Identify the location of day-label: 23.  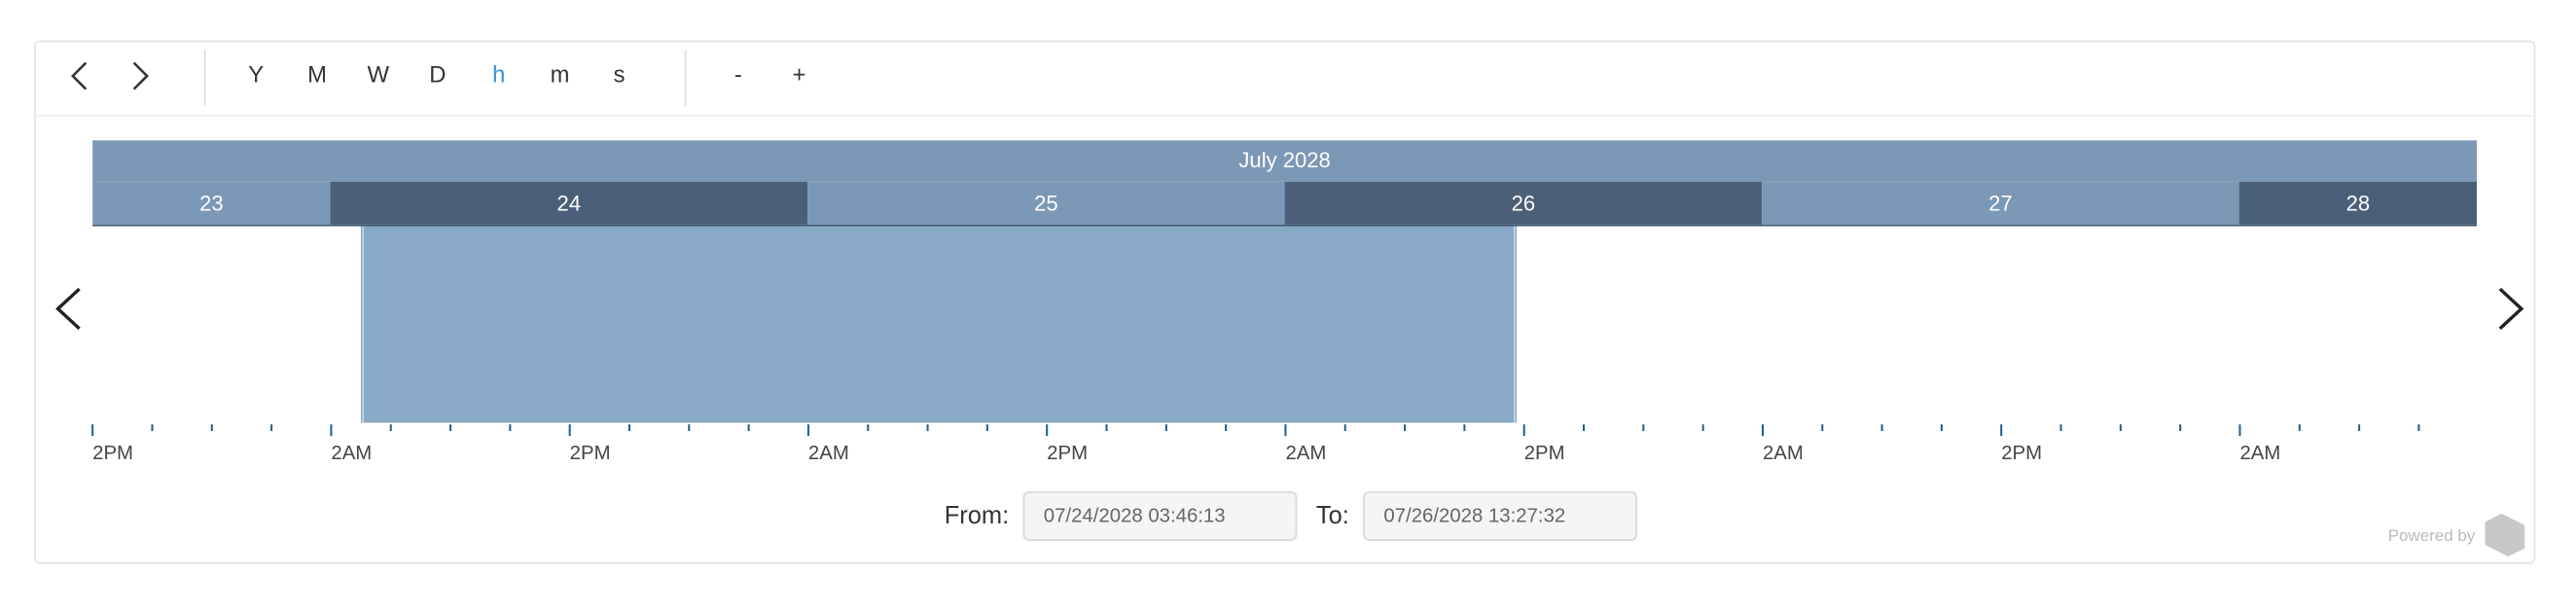
(211, 203).